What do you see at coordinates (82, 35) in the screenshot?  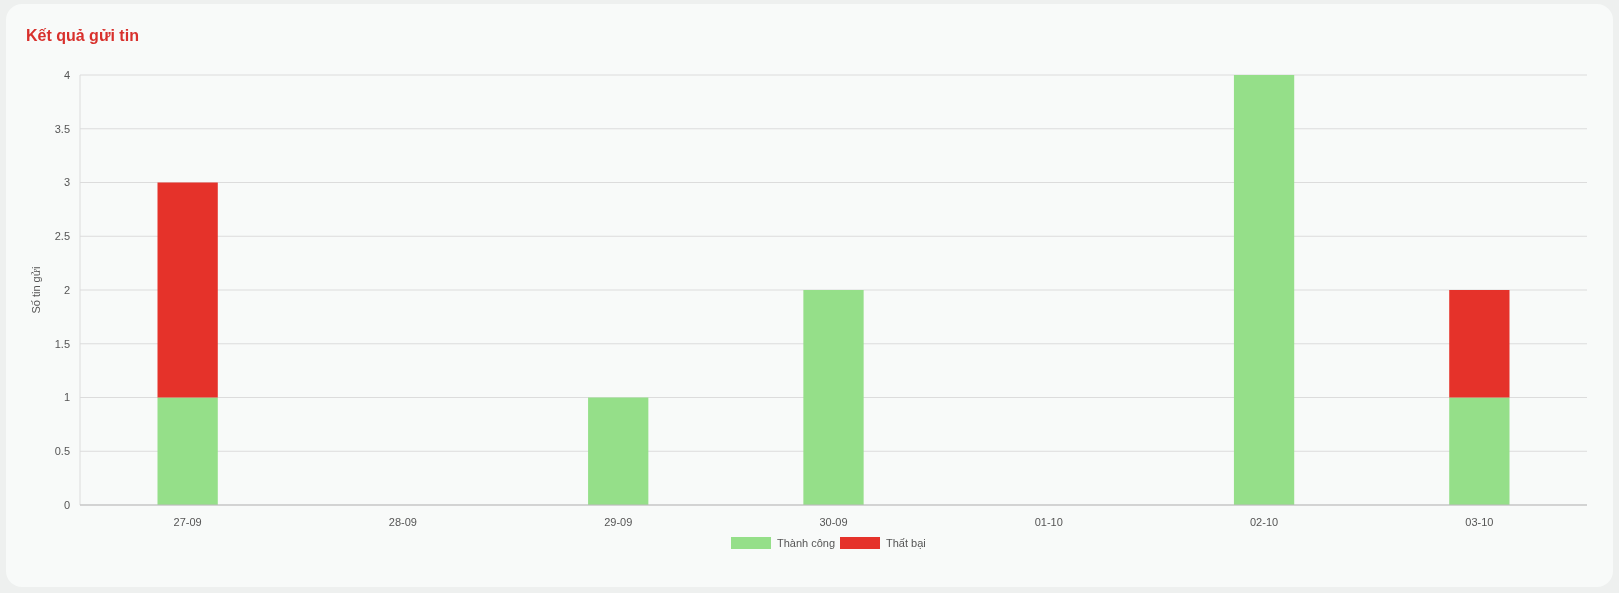 I see `chart-title: Kết quả gửi tin` at bounding box center [82, 35].